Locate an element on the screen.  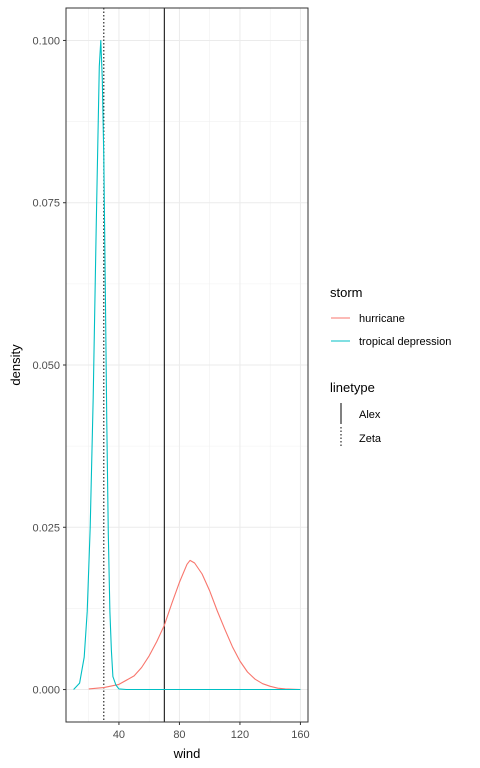
legend-linetype: linetype Alex Zeta is located at coordinates (356, 414).